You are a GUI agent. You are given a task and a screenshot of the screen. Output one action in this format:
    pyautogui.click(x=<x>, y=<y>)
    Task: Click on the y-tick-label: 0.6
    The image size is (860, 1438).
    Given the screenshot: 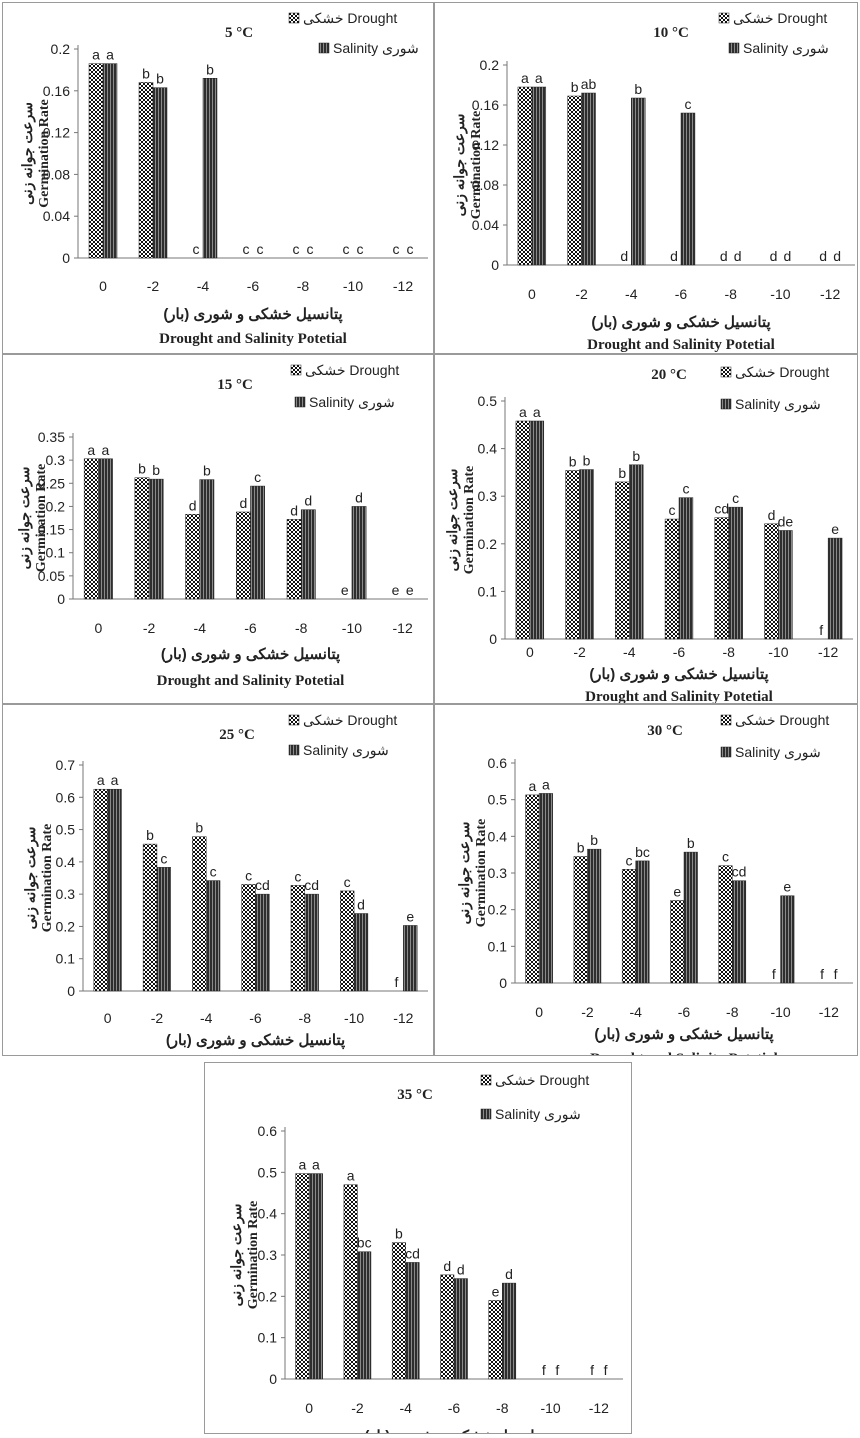 What is the action you would take?
    pyautogui.click(x=66, y=797)
    